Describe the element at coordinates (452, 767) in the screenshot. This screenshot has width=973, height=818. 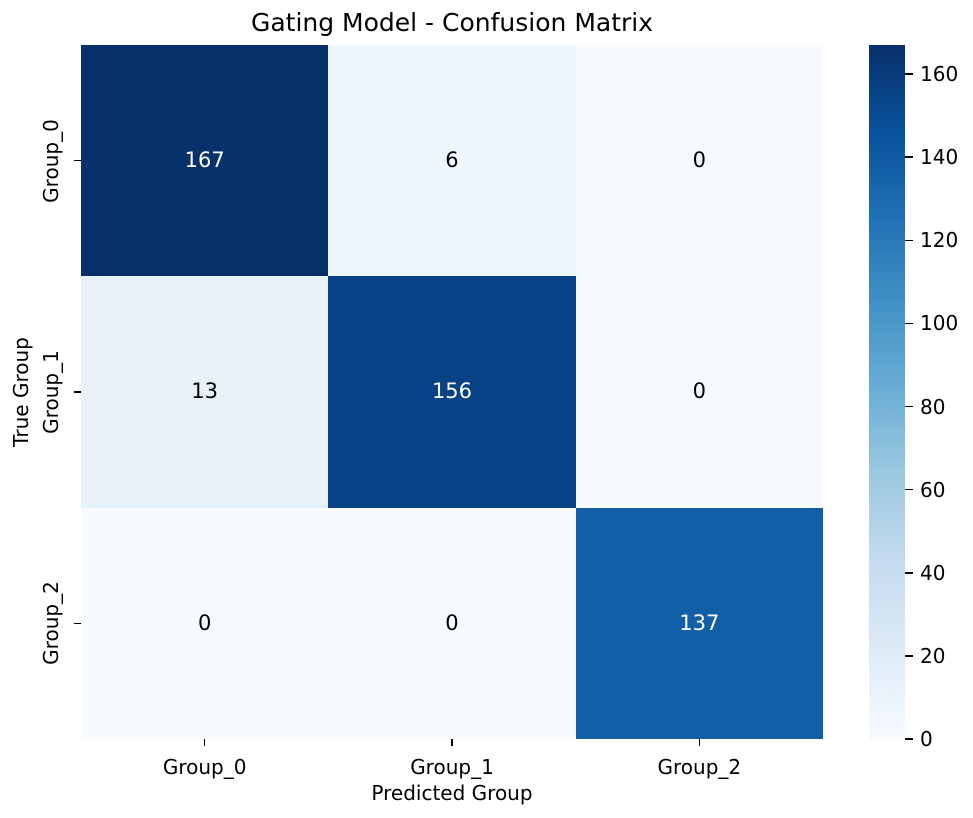
I see `x-tick-label: Group_1` at that location.